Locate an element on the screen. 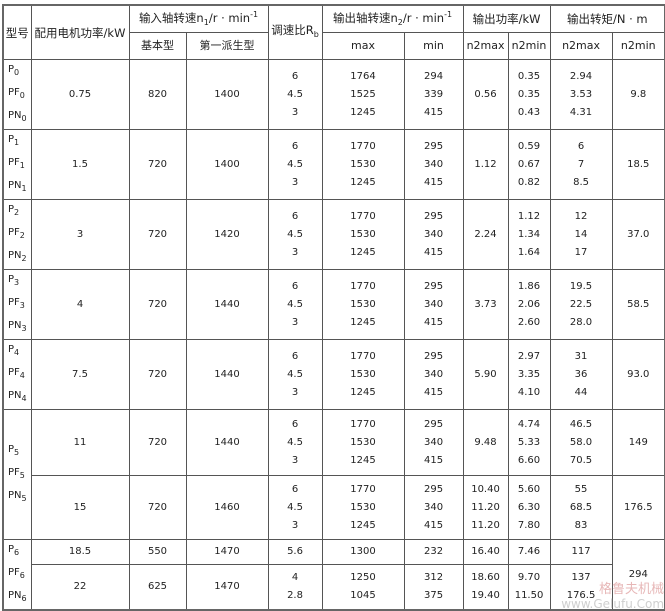 The height and width of the screenshot is (611, 665). model-sub: 2 is located at coordinates (17, 212).